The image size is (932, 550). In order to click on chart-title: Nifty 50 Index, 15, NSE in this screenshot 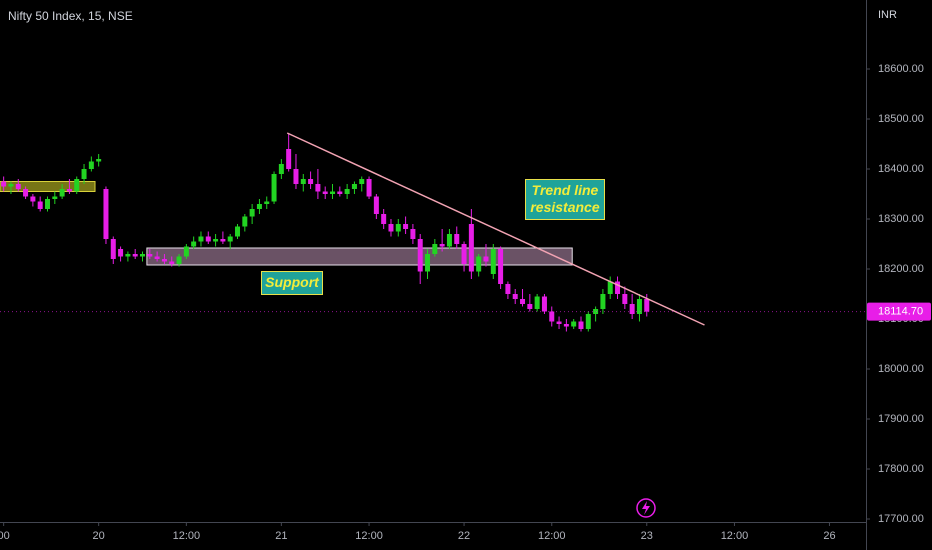, I will do `click(70, 16)`.